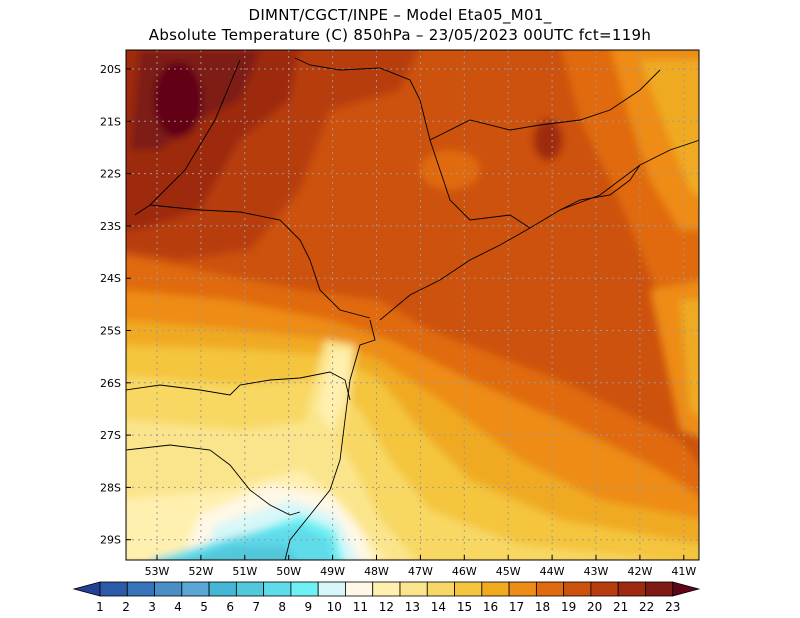  What do you see at coordinates (244, 571) in the screenshot?
I see `longitude-label: 51W` at bounding box center [244, 571].